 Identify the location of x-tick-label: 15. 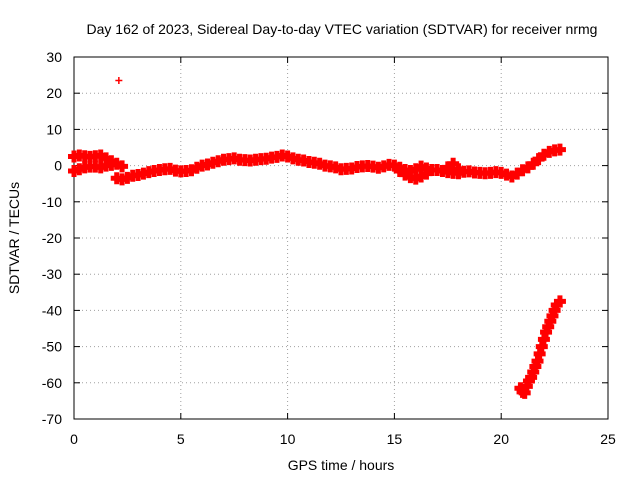
(395, 439).